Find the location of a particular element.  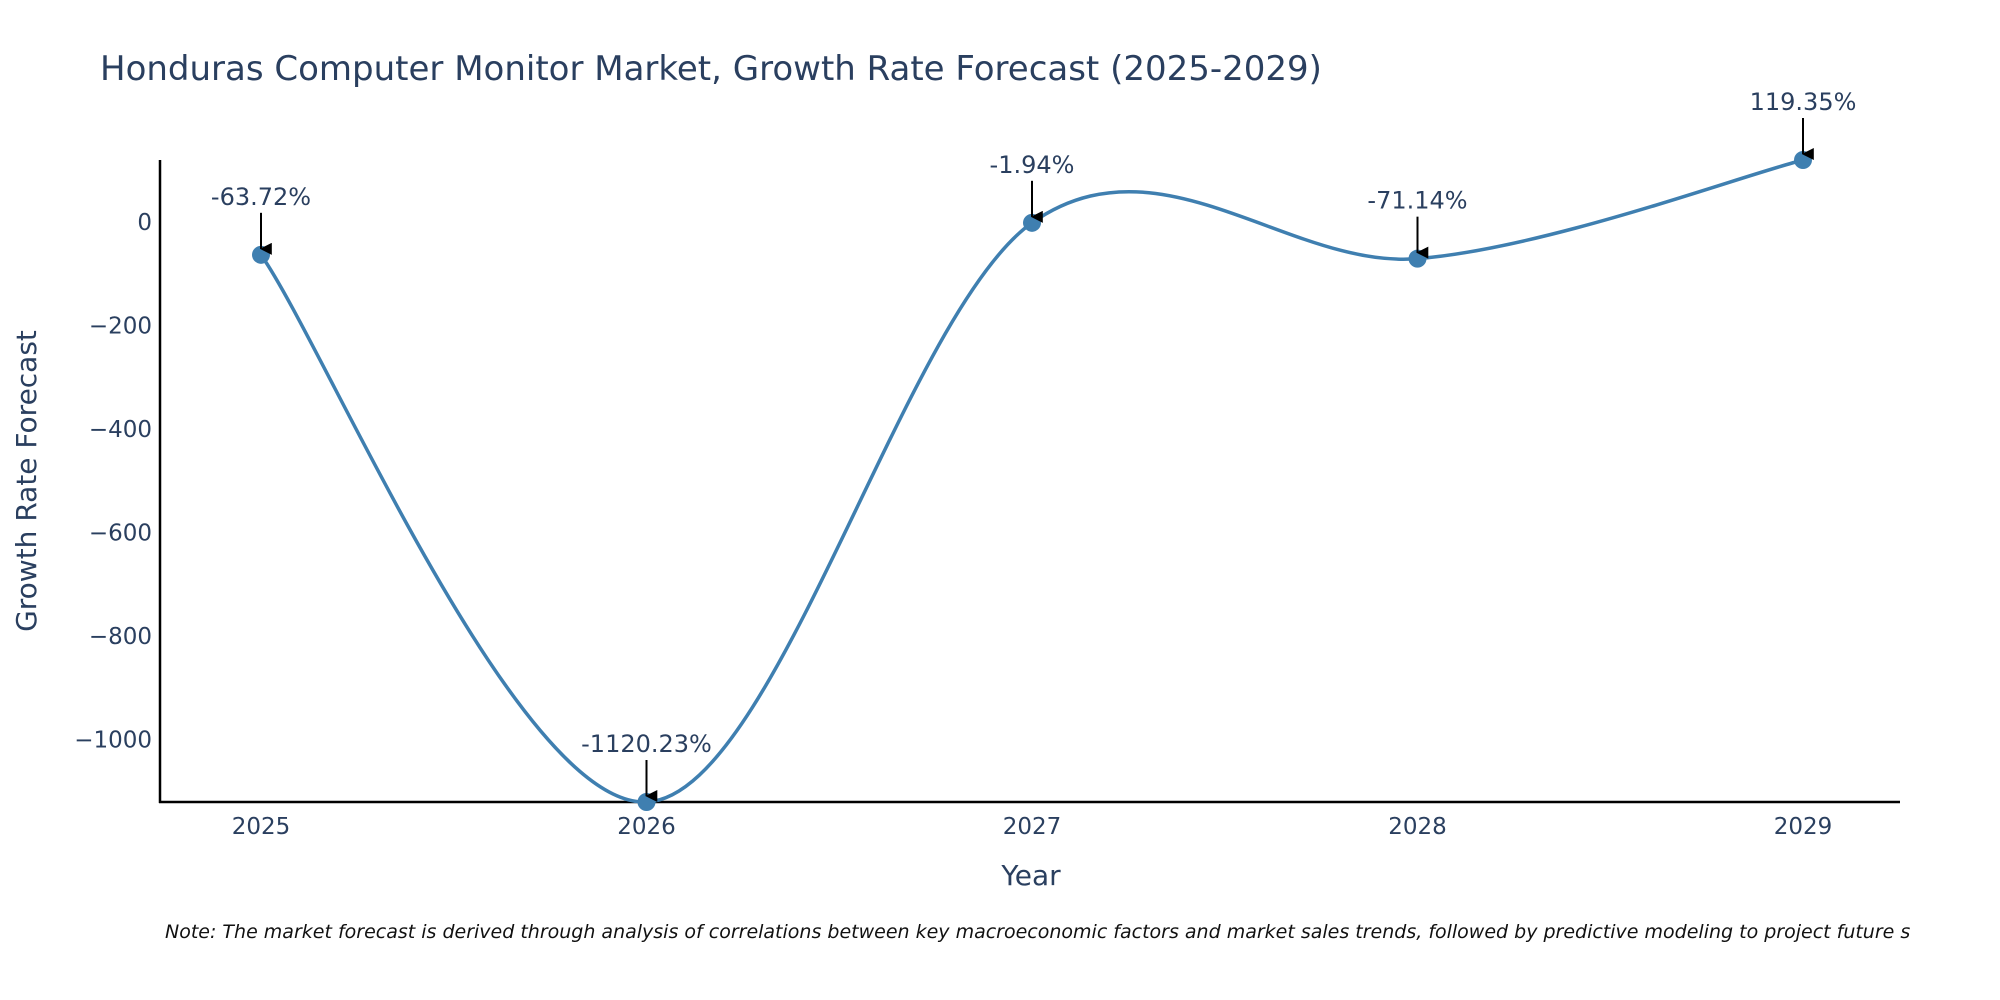

y-axis-title: Growth Rate Forecast is located at coordinates (26, 481).